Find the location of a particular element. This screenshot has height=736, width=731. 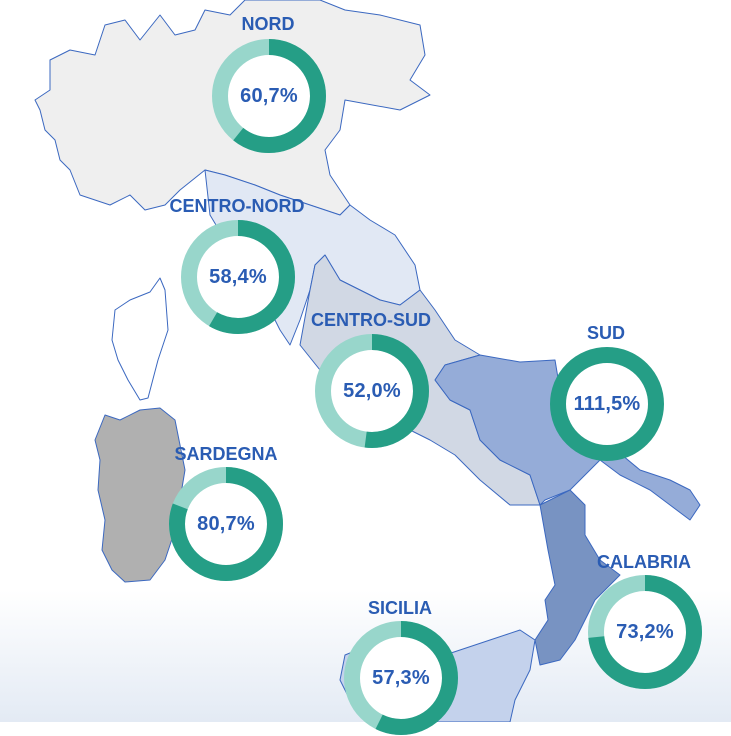

donut-value-centro-nord: 58,4% is located at coordinates (238, 276).